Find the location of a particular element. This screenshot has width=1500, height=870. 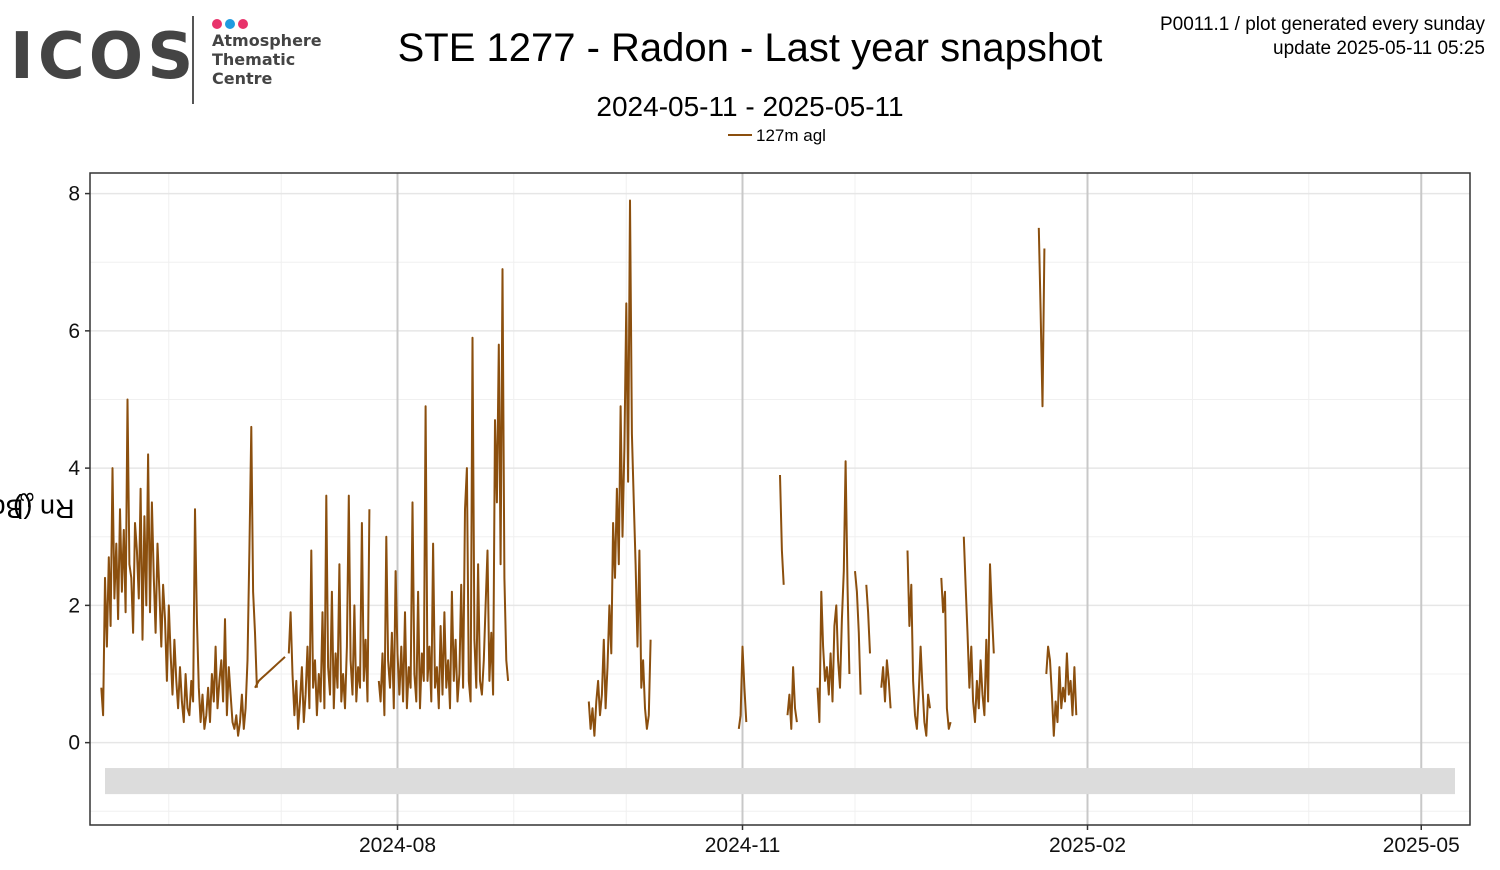

x-tick-label: 2024-11 is located at coordinates (743, 845).